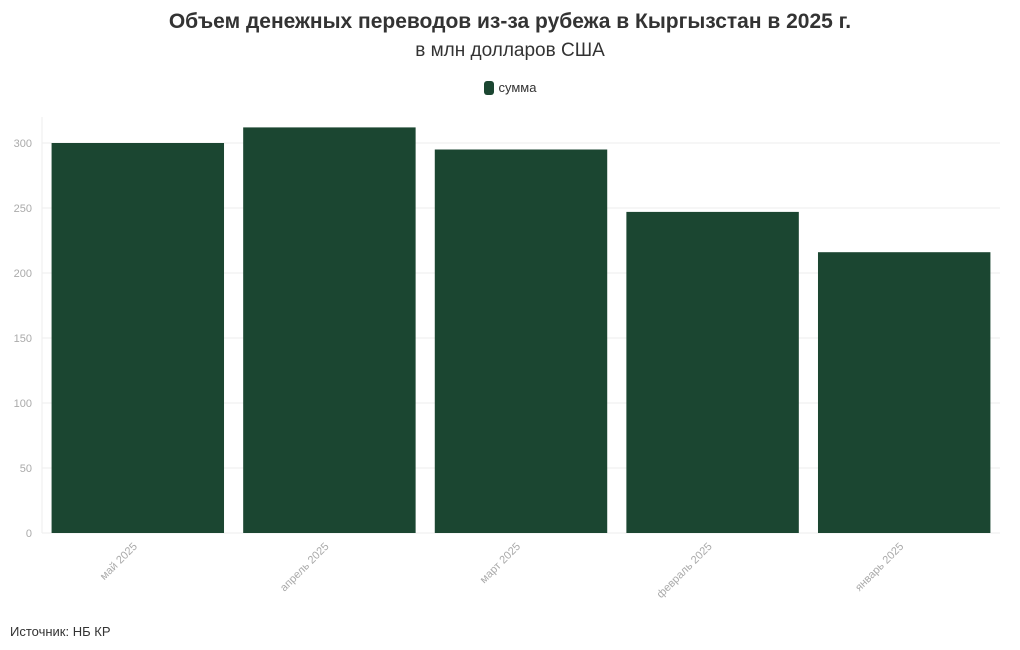 Image resolution: width=1020 pixels, height=650 pixels. I want to click on legend: сумма, so click(510, 87).